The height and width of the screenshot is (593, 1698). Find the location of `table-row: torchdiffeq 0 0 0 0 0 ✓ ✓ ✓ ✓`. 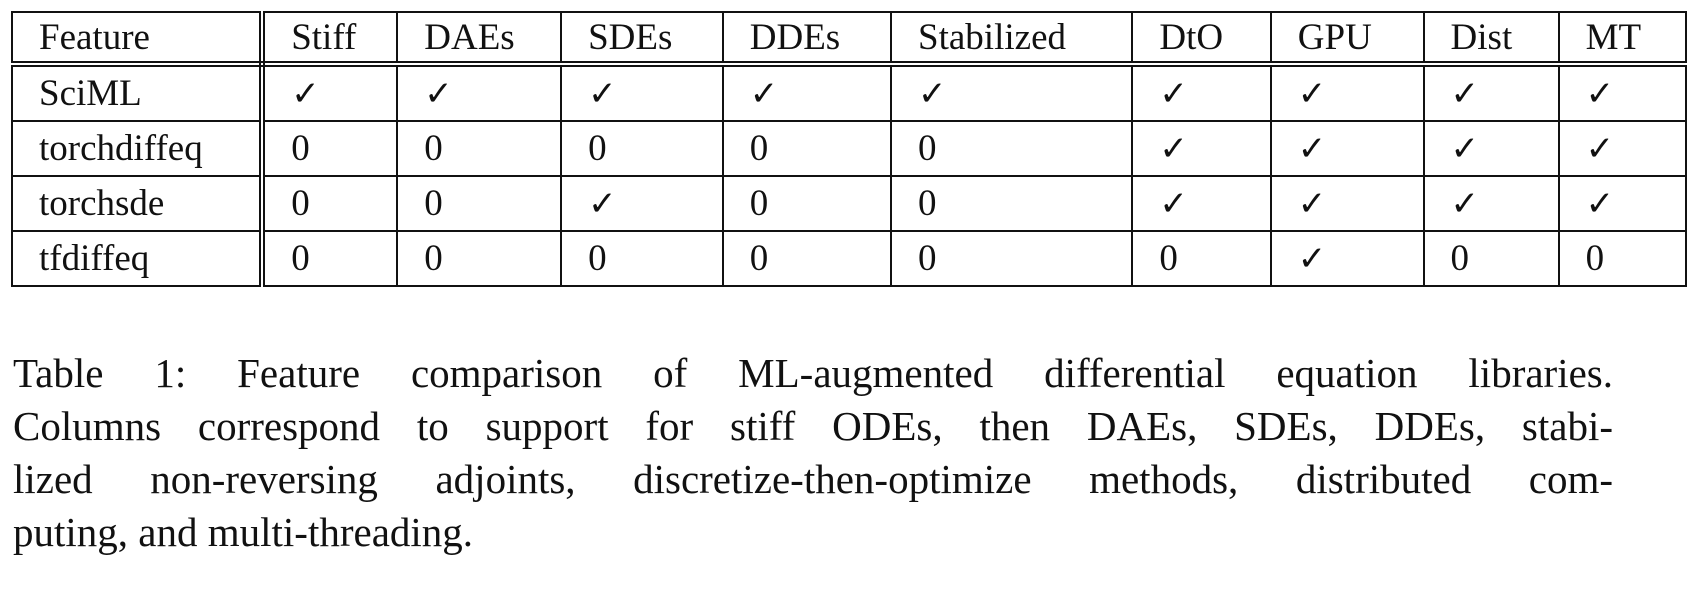

table-row: torchdiffeq 0 0 0 0 0 ✓ ✓ ✓ ✓ is located at coordinates (849, 149).